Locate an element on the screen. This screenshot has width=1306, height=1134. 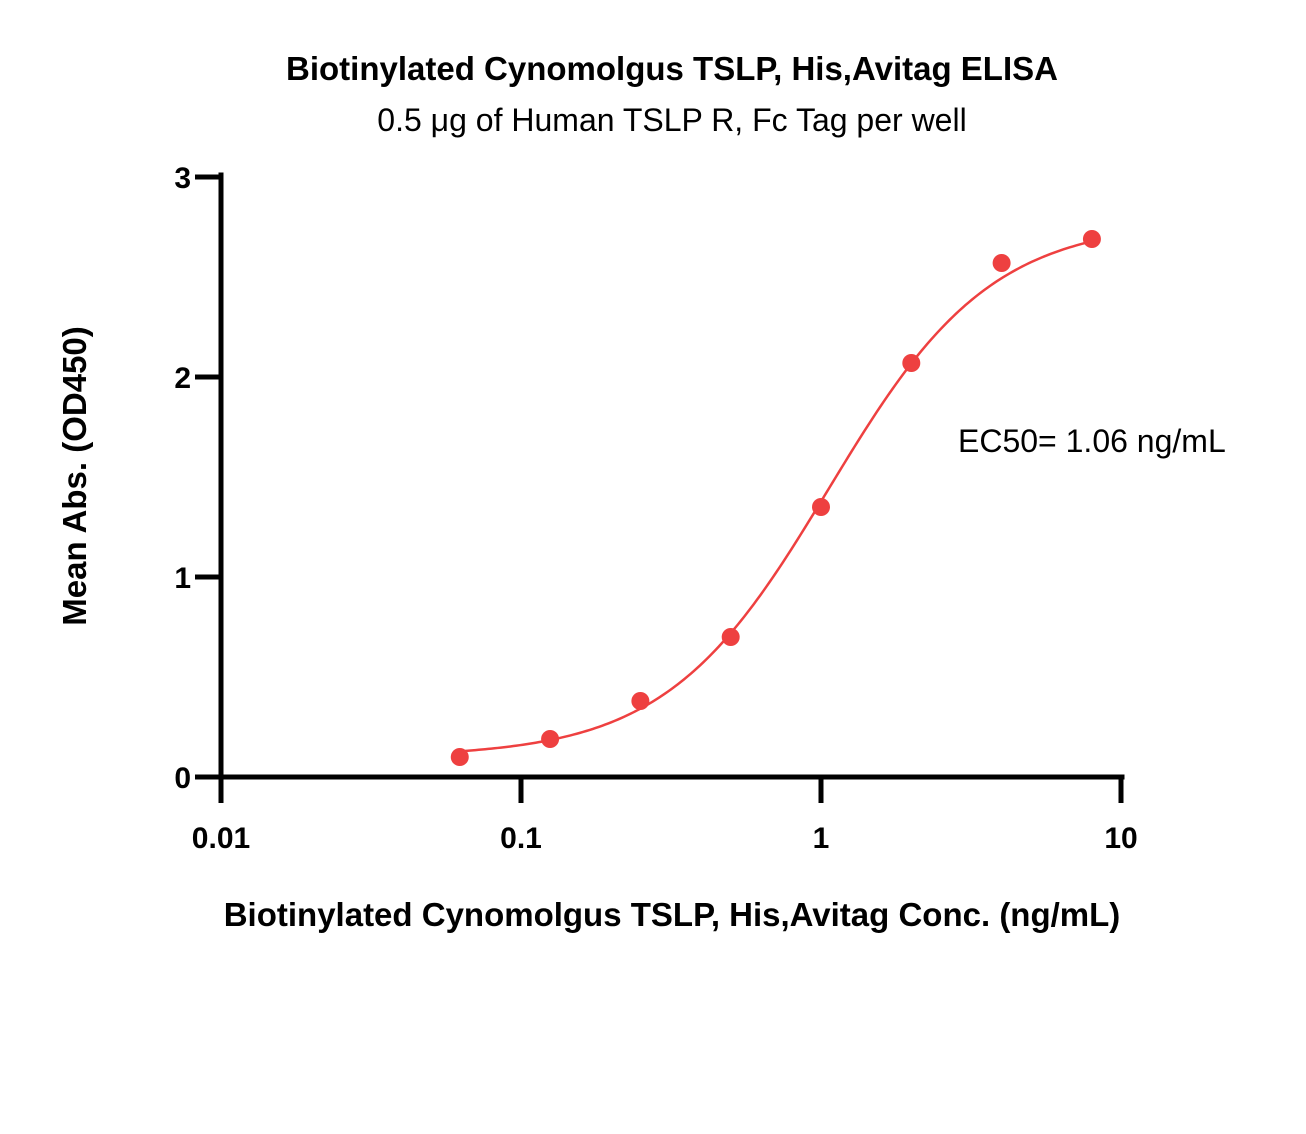
y-tick-label: 1 is located at coordinates (182, 578).